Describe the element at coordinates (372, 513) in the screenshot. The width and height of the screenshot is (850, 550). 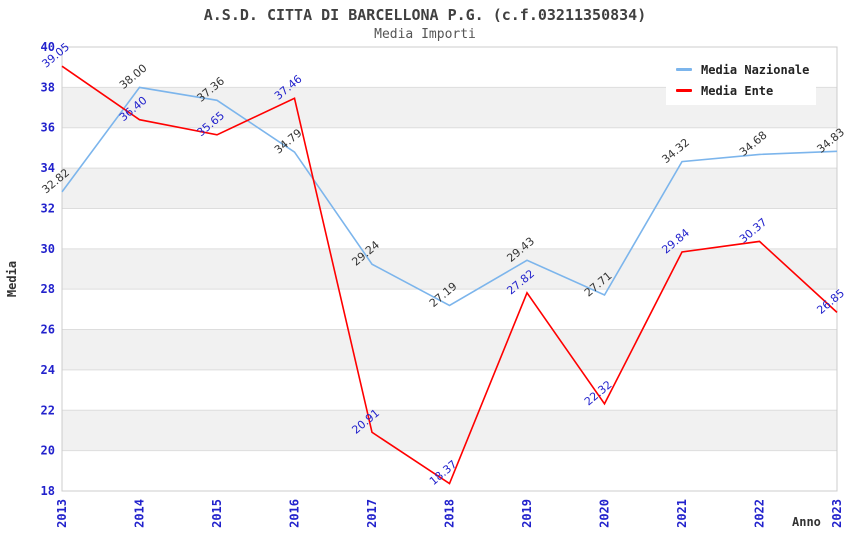
I see `x-tick-label: 2017` at that location.